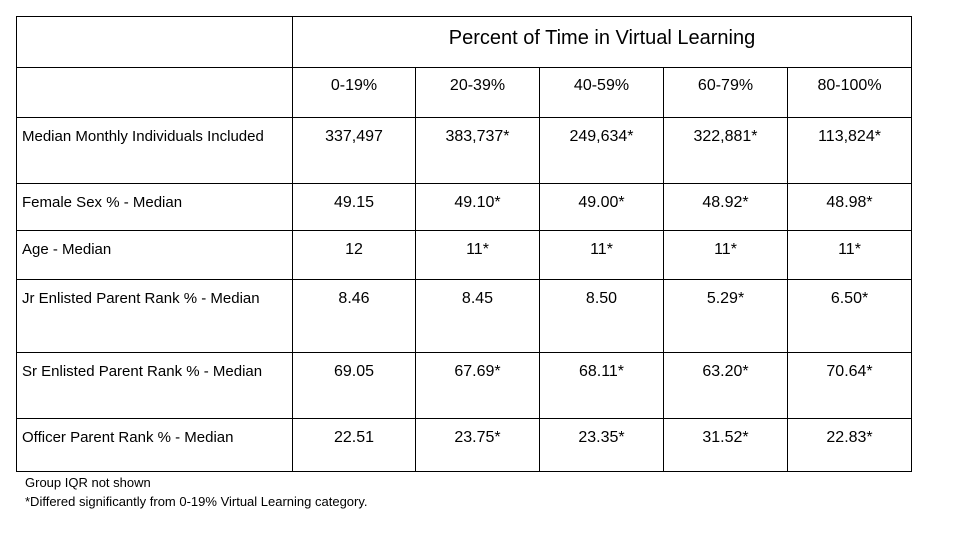 The width and height of the screenshot is (960, 540). I want to click on column-header: 20-39%, so click(477, 92).